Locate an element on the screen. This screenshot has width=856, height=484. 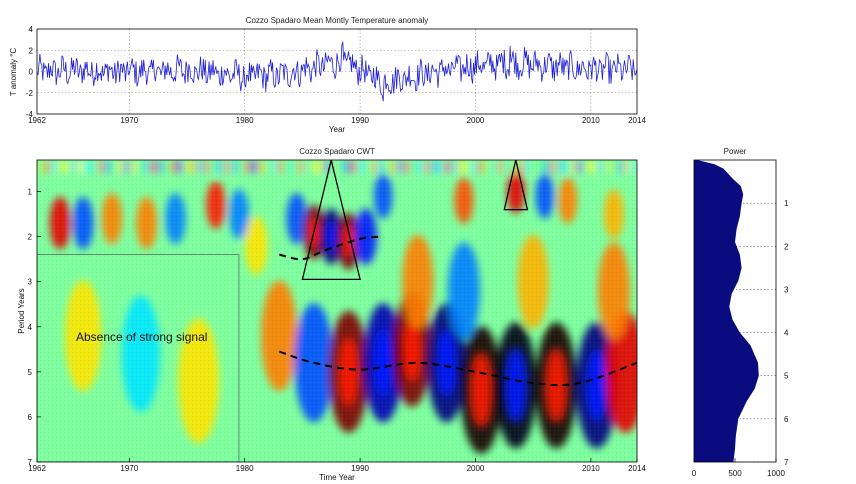
power-ytick-label: 4 is located at coordinates (786, 333).